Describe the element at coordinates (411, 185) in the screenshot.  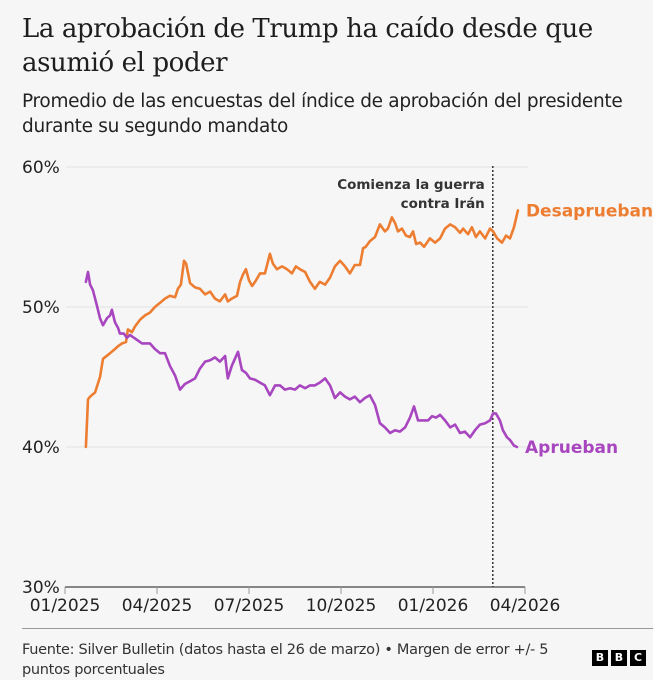
I see `annotation-label: Comienza la guerra` at that location.